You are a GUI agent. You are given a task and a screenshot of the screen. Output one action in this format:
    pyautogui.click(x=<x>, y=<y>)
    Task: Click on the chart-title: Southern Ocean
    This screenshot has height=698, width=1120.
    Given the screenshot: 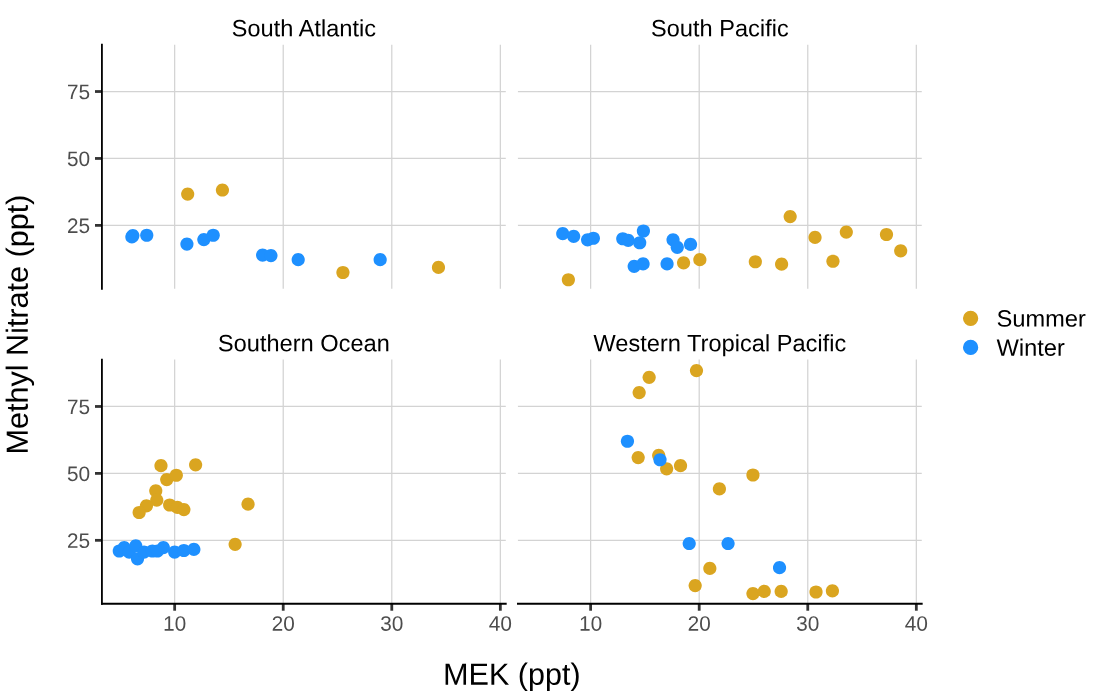 What is the action you would take?
    pyautogui.click(x=303, y=343)
    